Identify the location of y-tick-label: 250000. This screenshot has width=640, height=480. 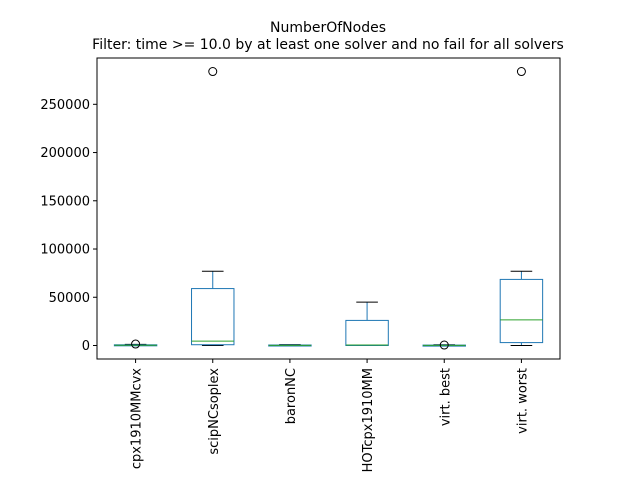
(65, 105).